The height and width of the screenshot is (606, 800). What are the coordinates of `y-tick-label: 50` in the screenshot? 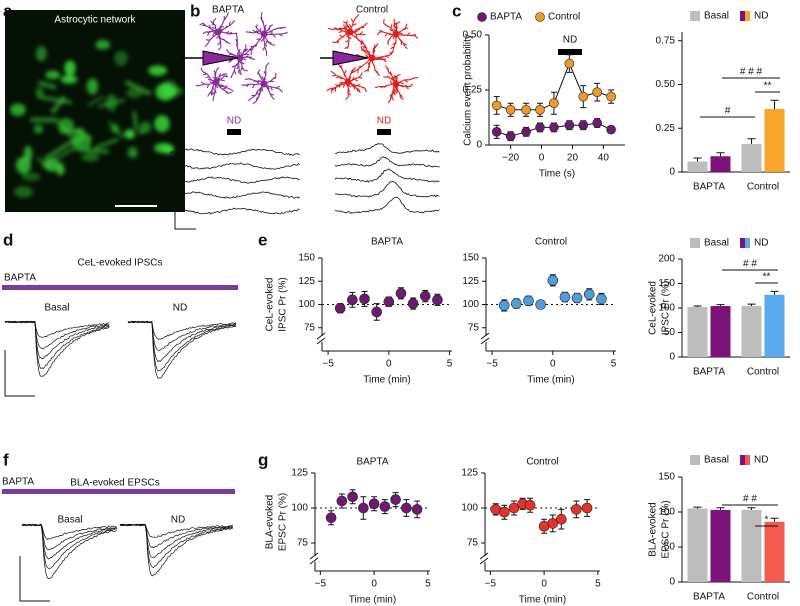 It's located at (670, 332).